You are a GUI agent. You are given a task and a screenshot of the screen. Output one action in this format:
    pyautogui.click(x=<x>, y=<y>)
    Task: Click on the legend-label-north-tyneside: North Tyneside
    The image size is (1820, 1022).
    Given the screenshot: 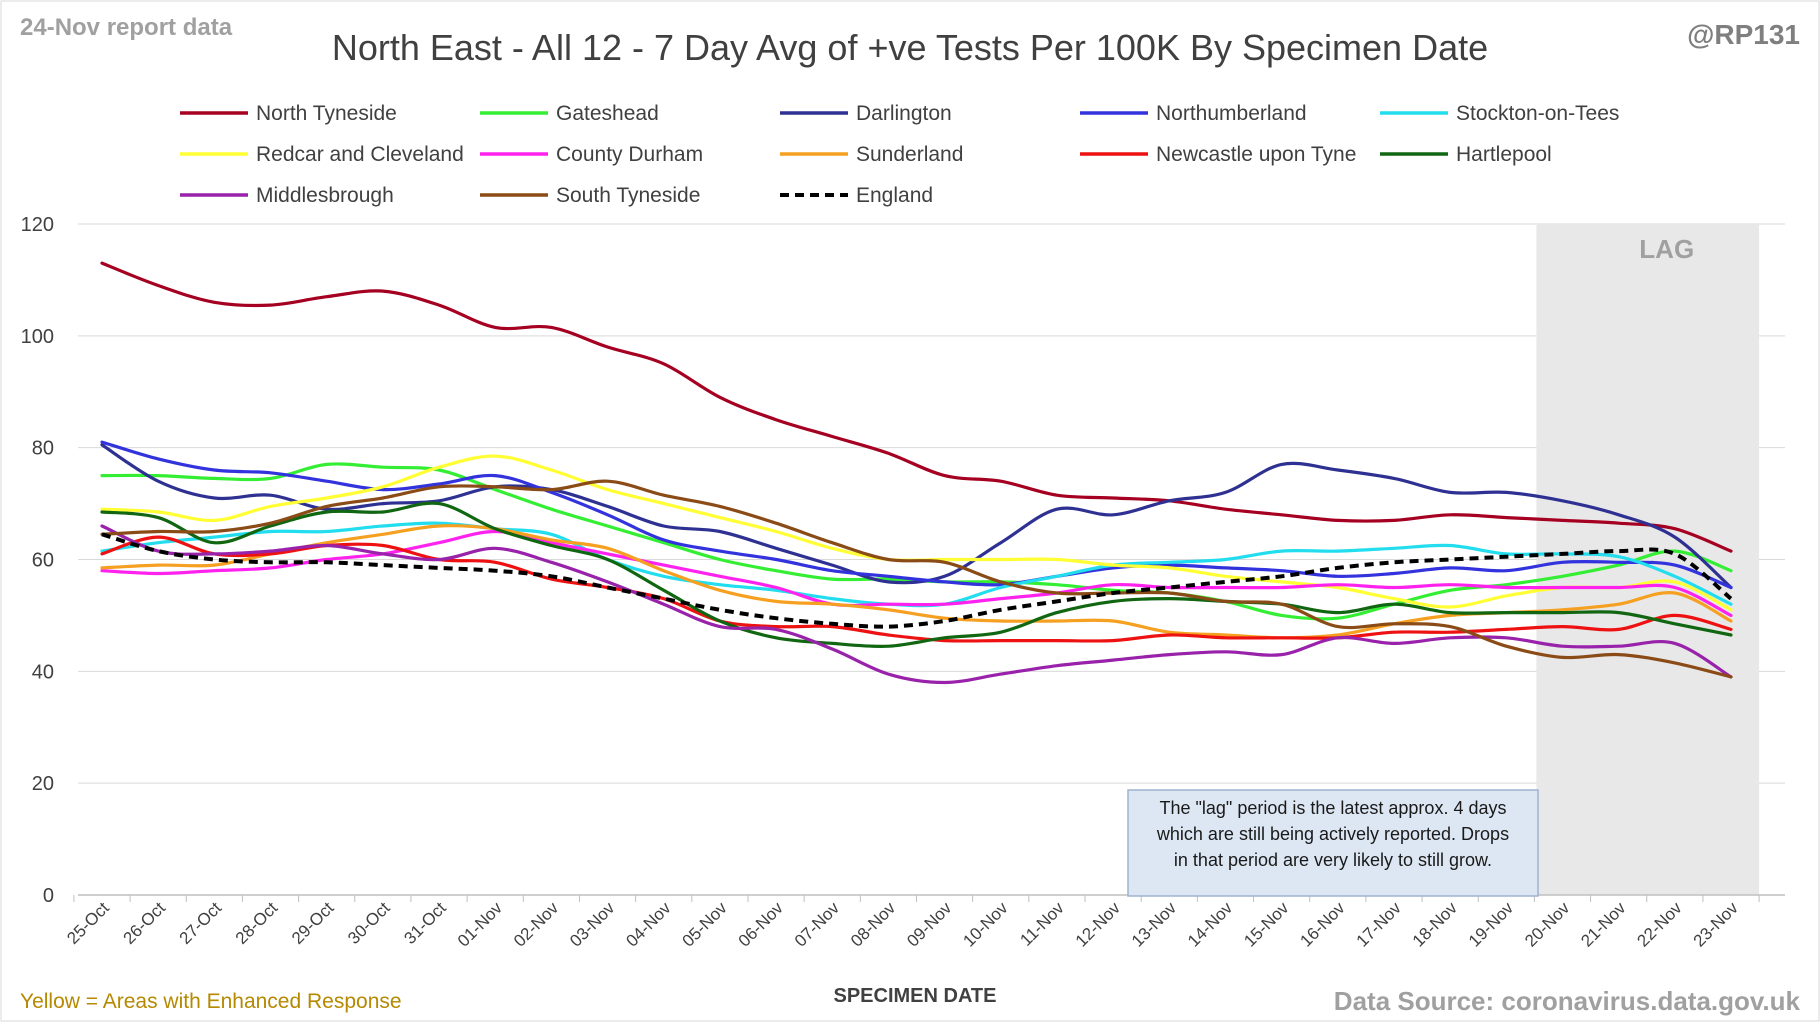 What is the action you would take?
    pyautogui.click(x=326, y=113)
    